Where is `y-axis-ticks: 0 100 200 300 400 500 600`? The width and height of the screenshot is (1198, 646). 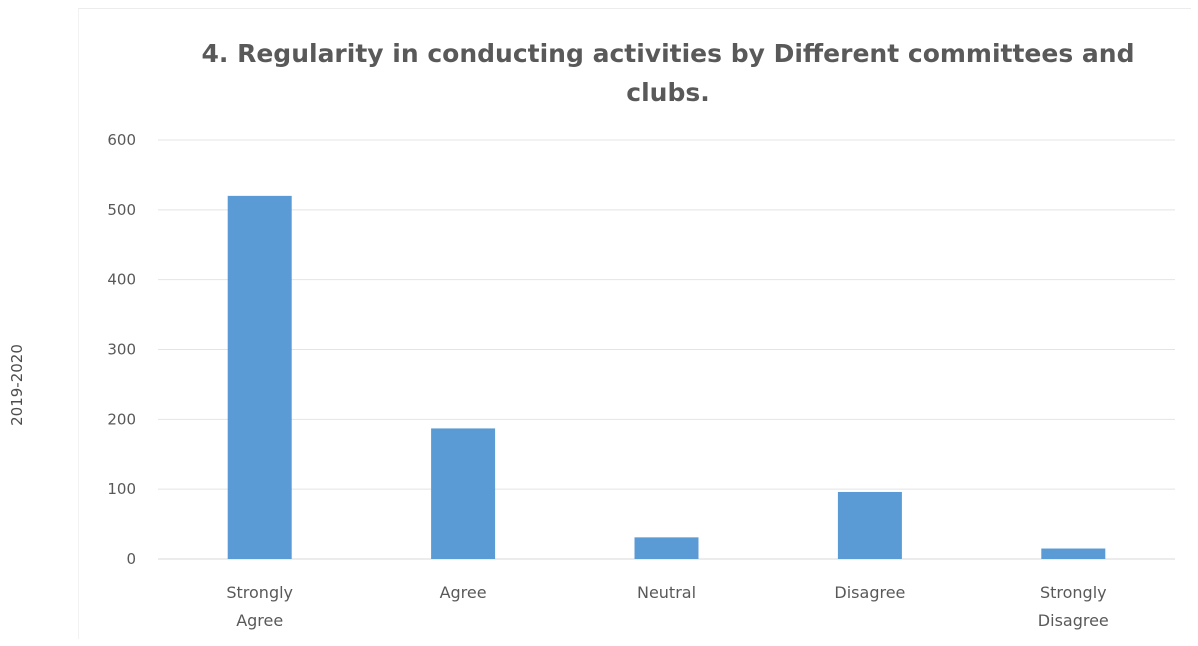 y-axis-ticks: 0 100 200 300 400 500 600 is located at coordinates (121, 349).